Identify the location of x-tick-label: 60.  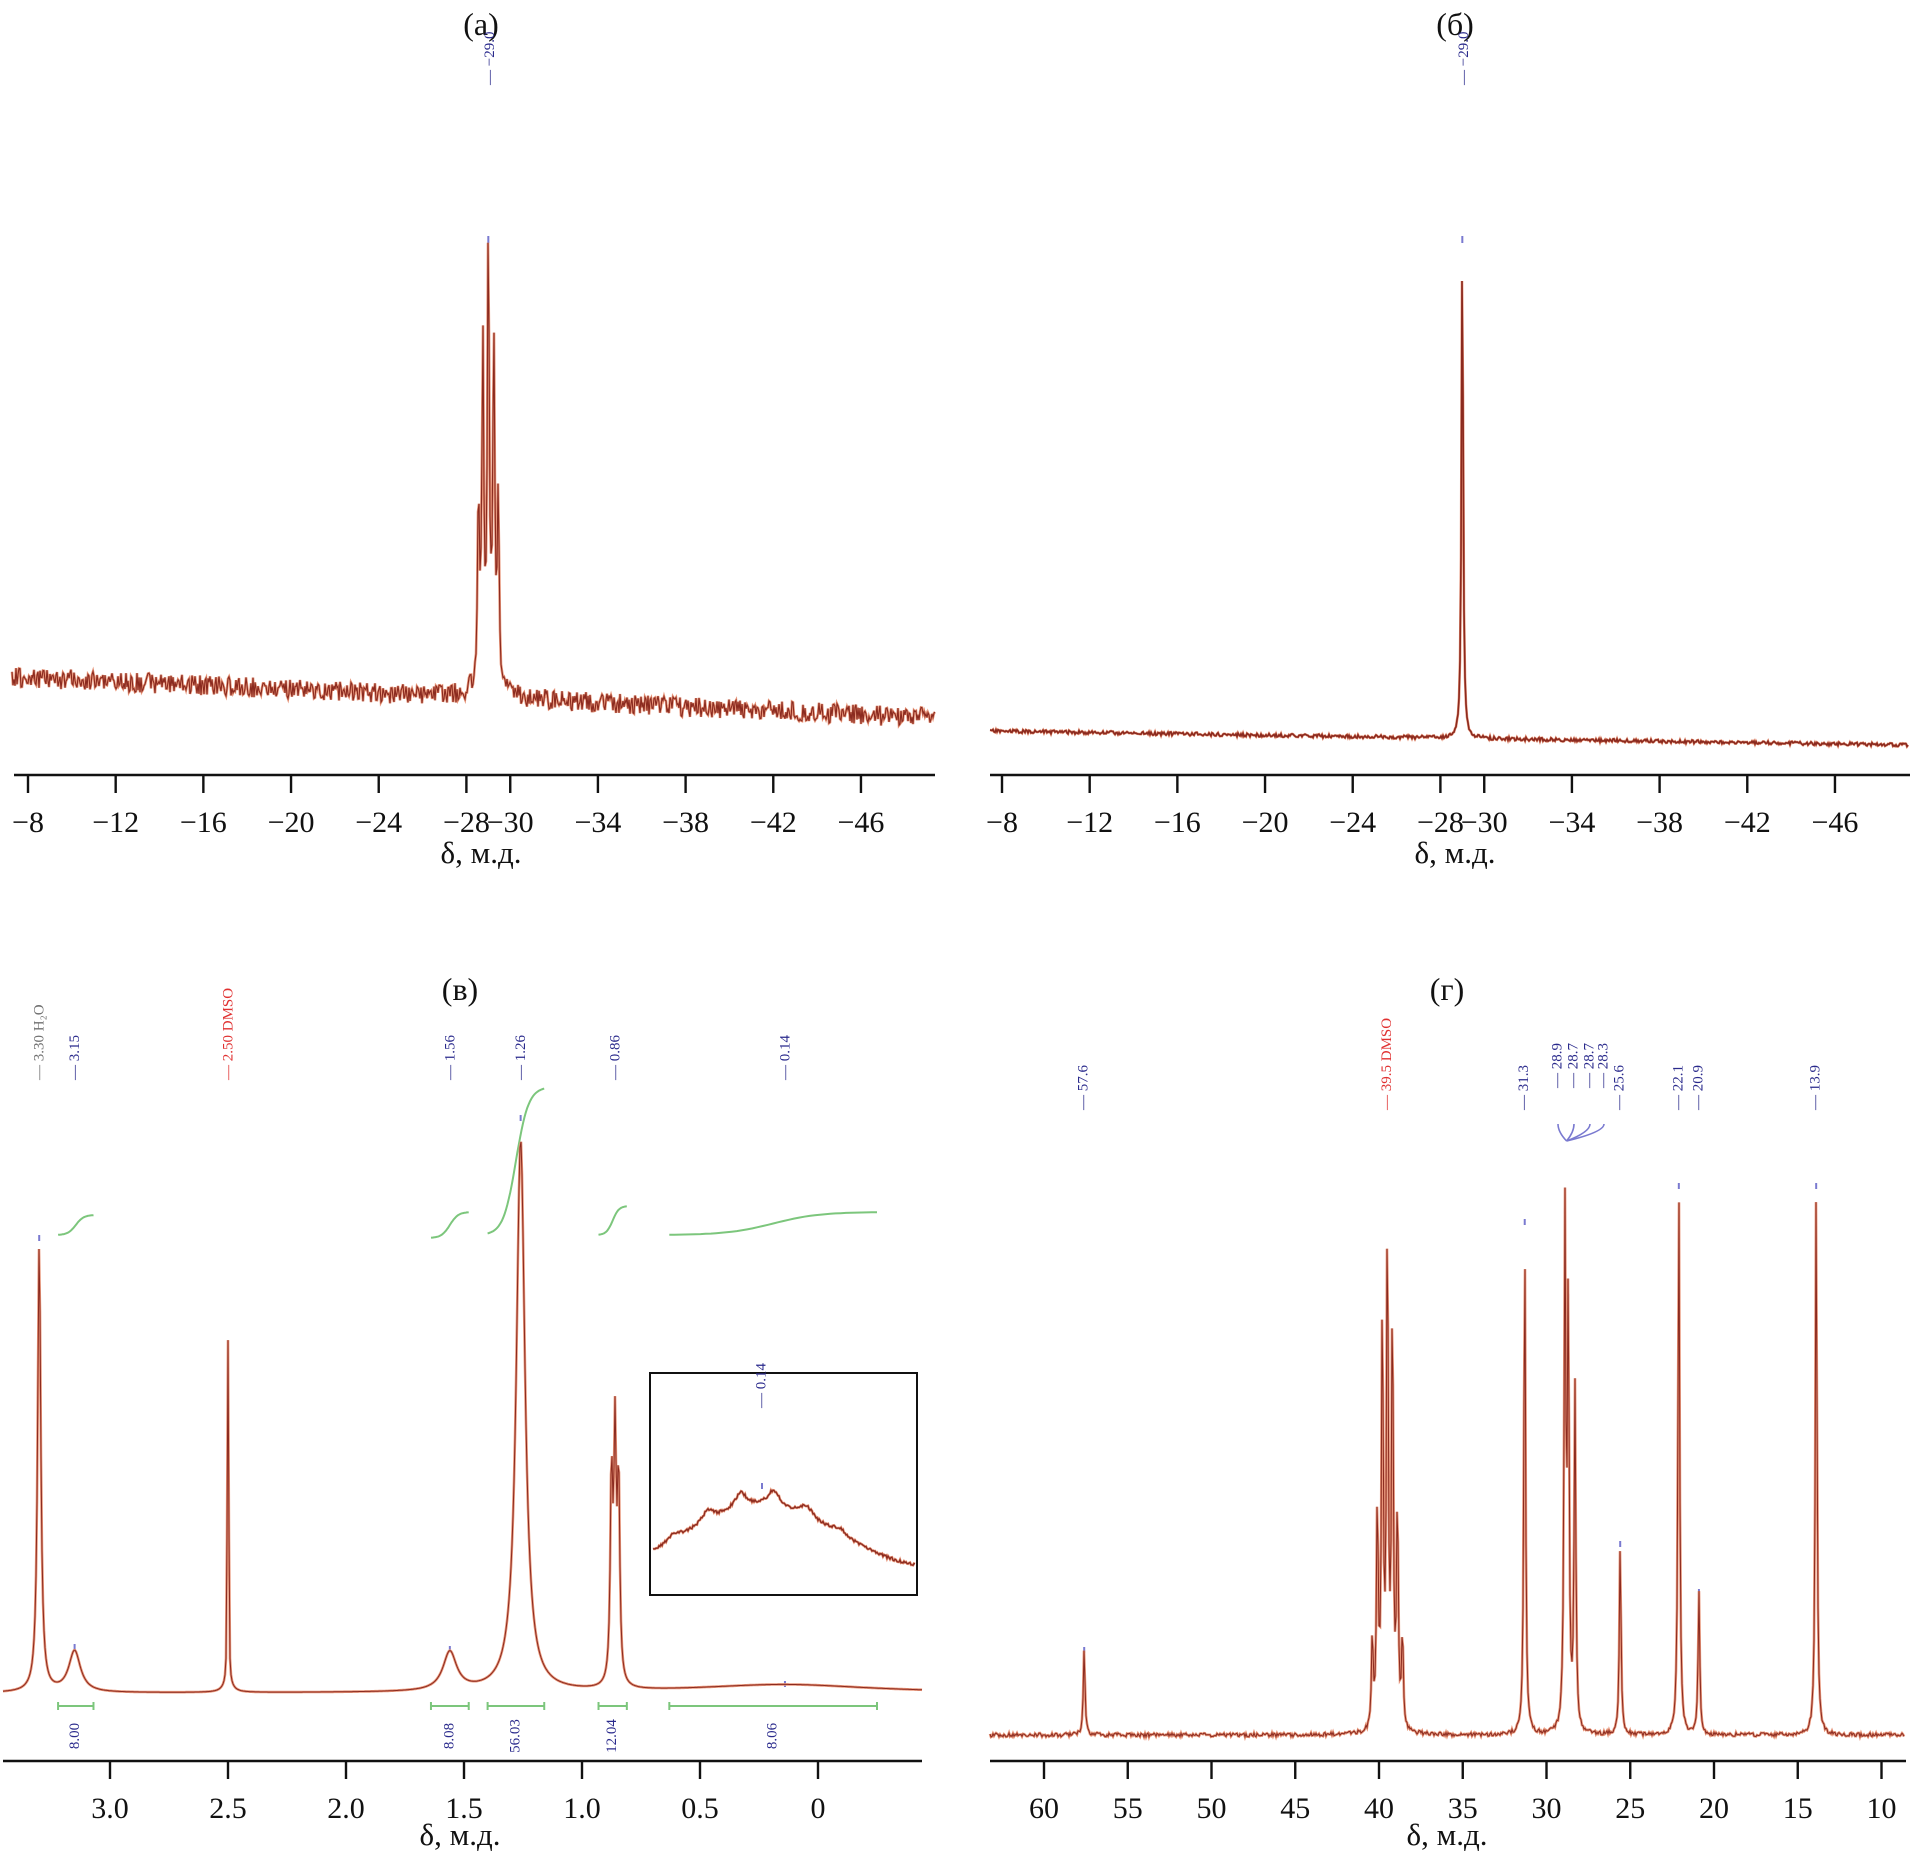
(1044, 1808).